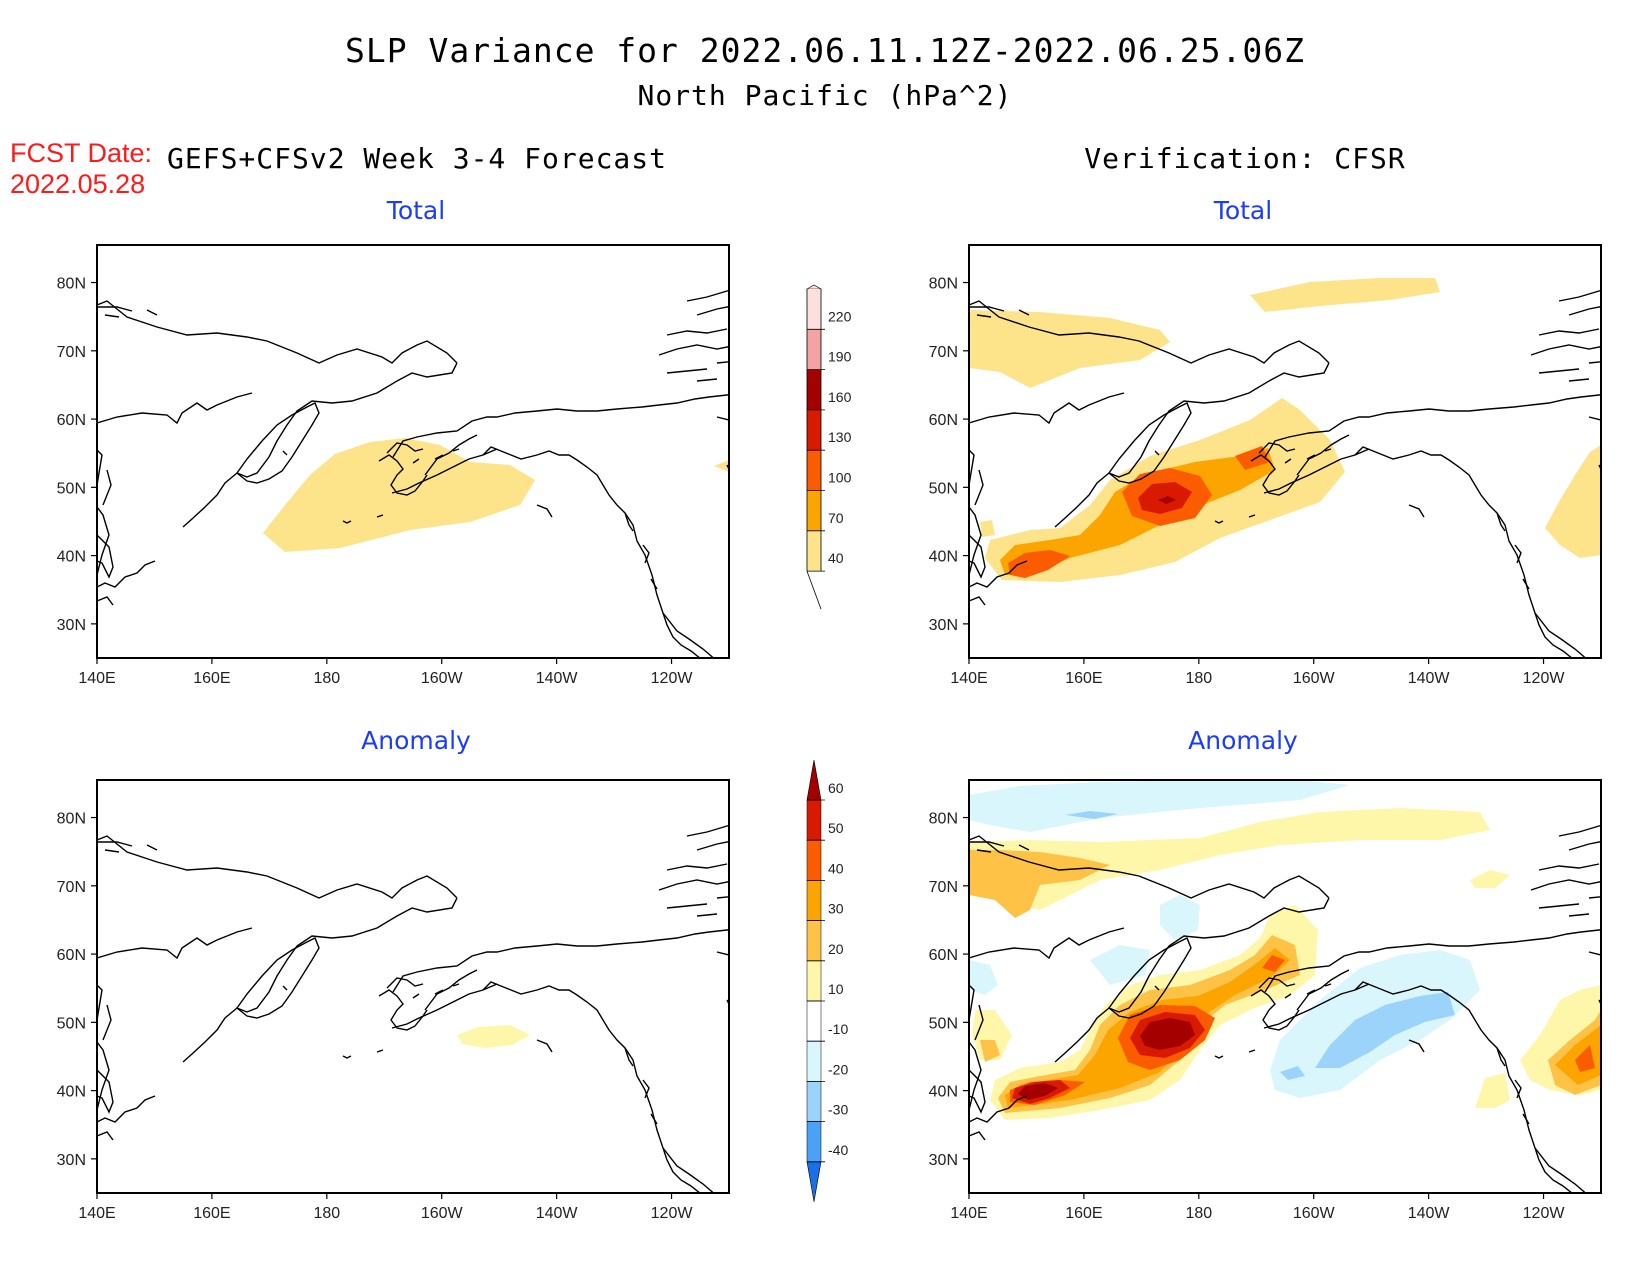 The image size is (1650, 1275). What do you see at coordinates (1244, 158) in the screenshot?
I see `column-title-right: Verification: CFSR` at bounding box center [1244, 158].